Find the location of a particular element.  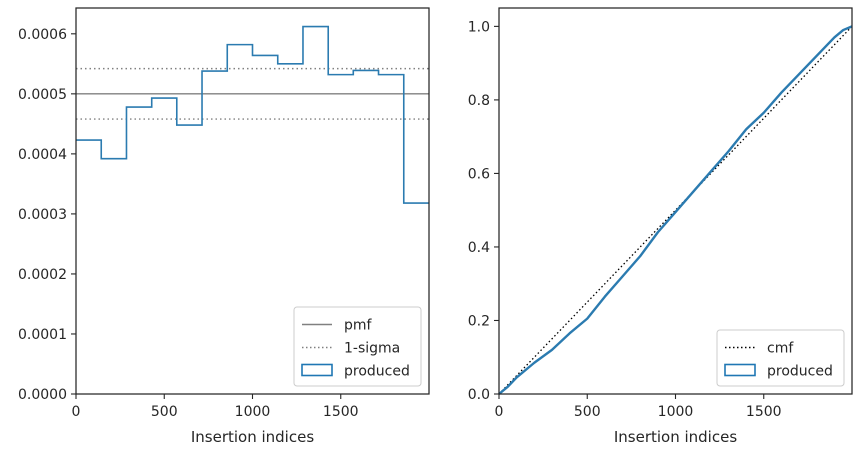

legend: pmf 1-sigma produced is located at coordinates (357, 346).